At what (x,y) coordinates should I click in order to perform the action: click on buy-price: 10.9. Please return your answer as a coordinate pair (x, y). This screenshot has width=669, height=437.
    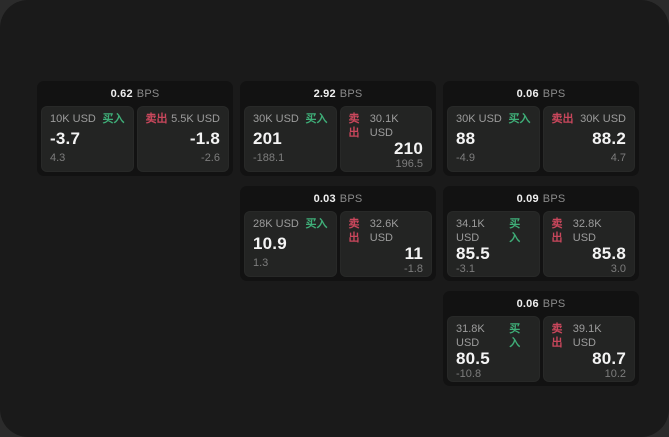
    Looking at the image, I should click on (270, 243).